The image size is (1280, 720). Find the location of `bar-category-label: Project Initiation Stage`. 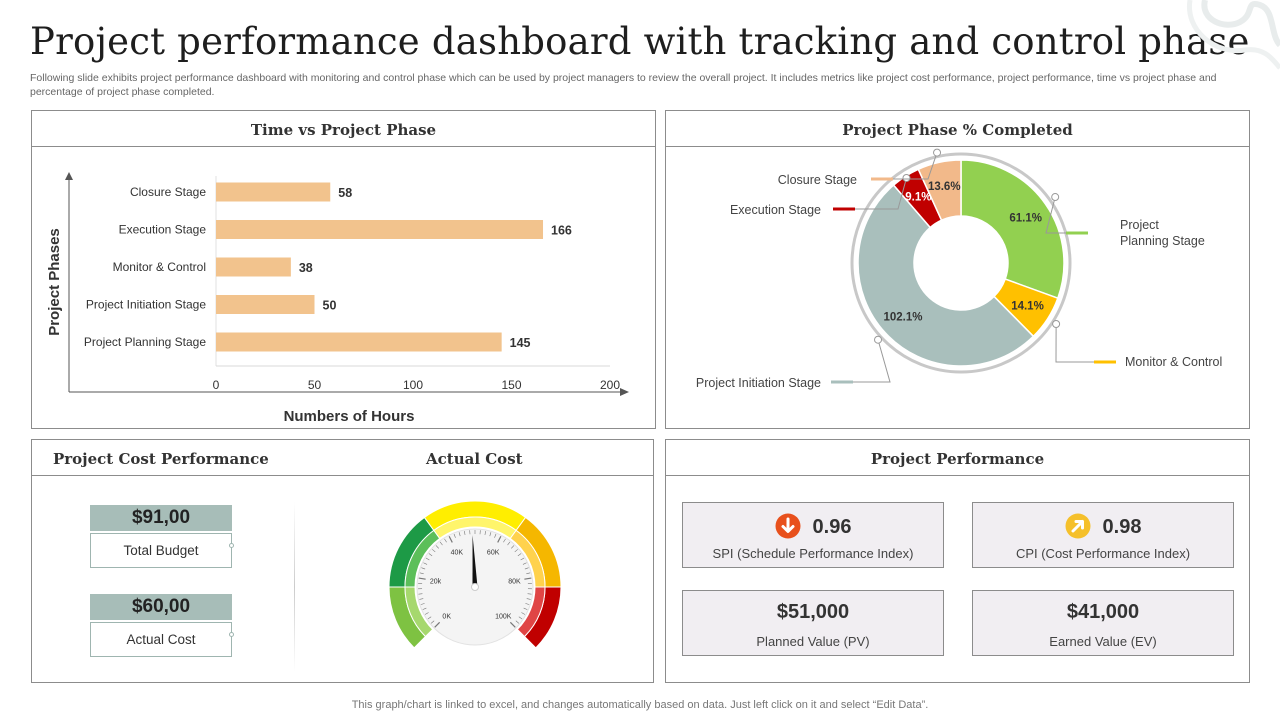

bar-category-label: Project Initiation Stage is located at coordinates (146, 305).